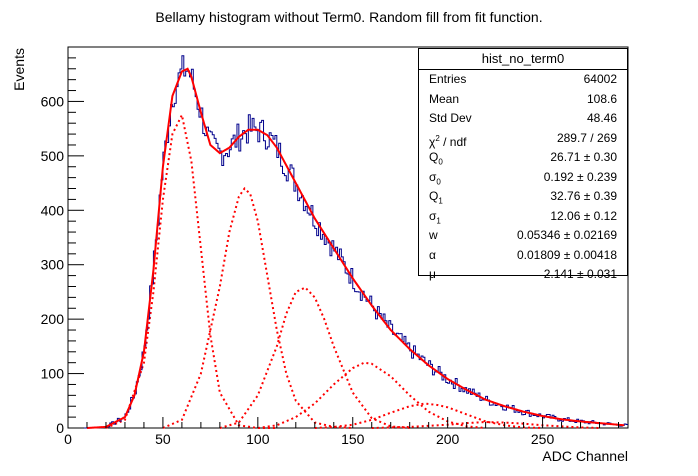 The image size is (698, 476). What do you see at coordinates (566, 235) in the screenshot?
I see `stats-value: 0.05346 ± 0.02169` at bounding box center [566, 235].